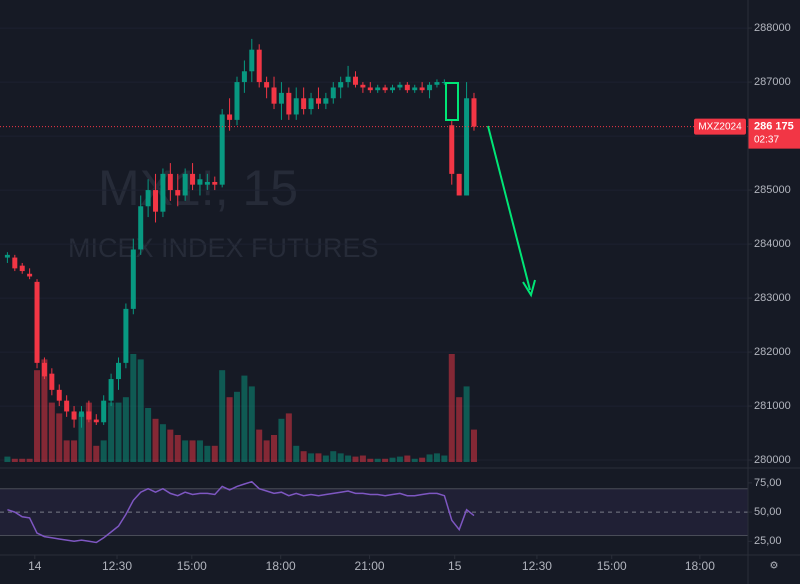 The width and height of the screenshot is (800, 584). What do you see at coordinates (774, 127) in the screenshot?
I see `last-price-label: 286 175` at bounding box center [774, 127].